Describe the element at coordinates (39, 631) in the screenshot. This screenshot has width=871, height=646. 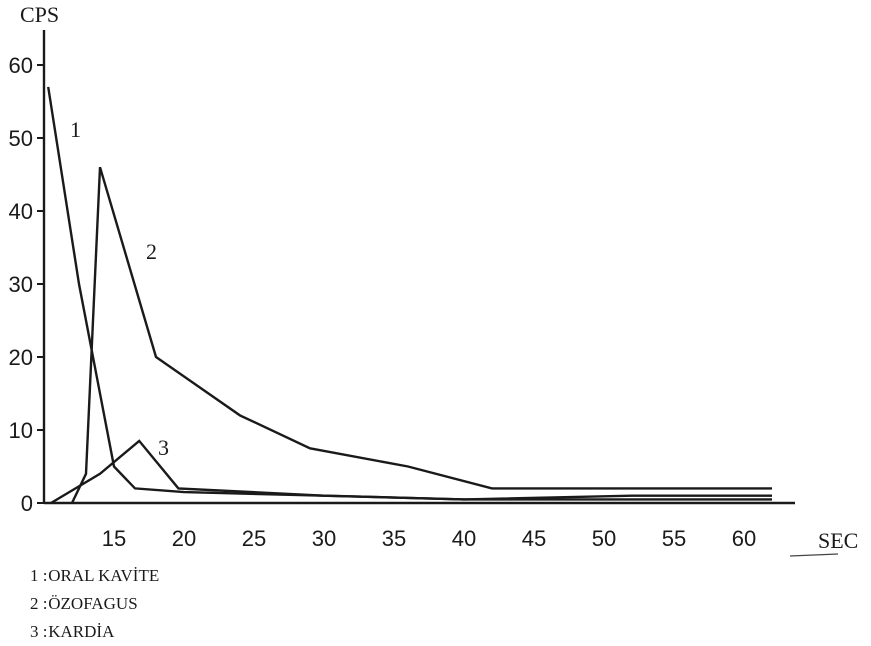
I see `legend-number: 3 :` at that location.